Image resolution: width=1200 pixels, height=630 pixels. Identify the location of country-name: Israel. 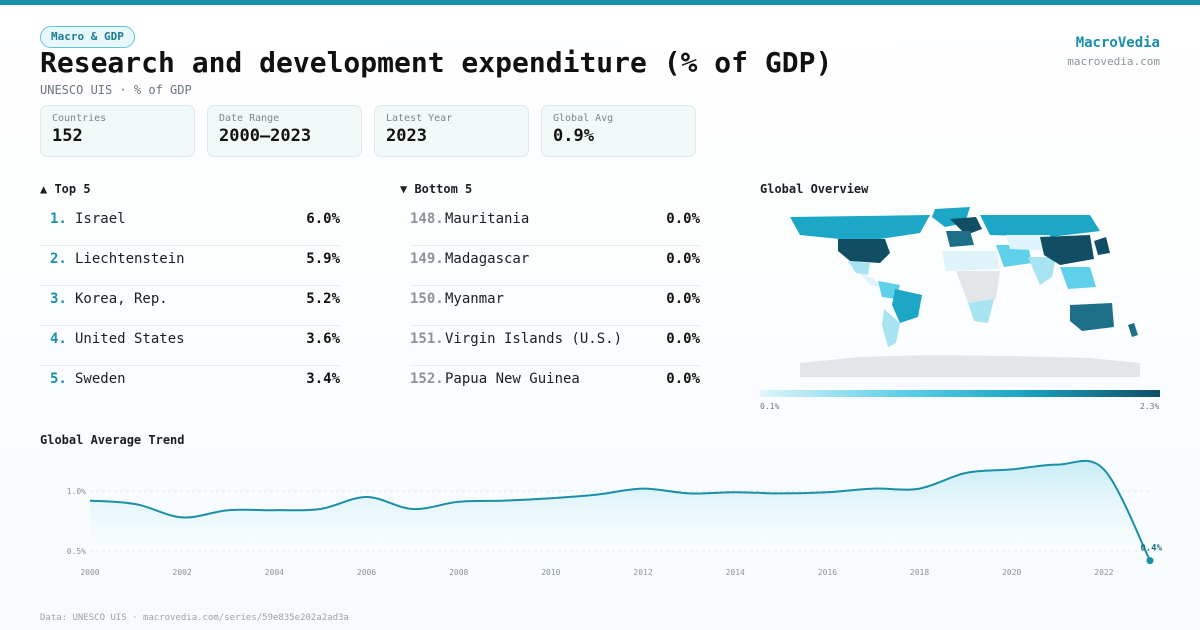
(100, 219).